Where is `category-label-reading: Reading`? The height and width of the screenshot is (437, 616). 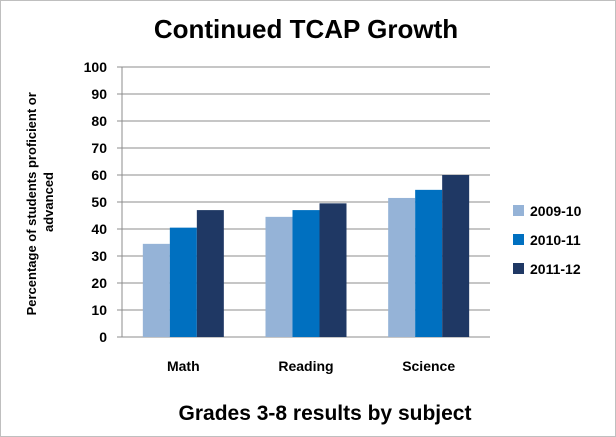
category-label-reading: Reading is located at coordinates (305, 366).